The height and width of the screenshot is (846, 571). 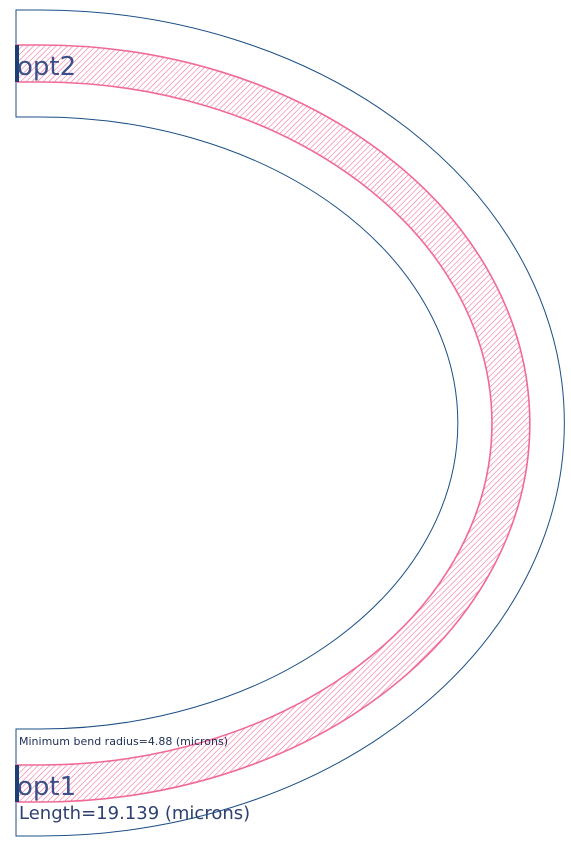 What do you see at coordinates (46, 787) in the screenshot?
I see `port-label-opt1: opt1` at bounding box center [46, 787].